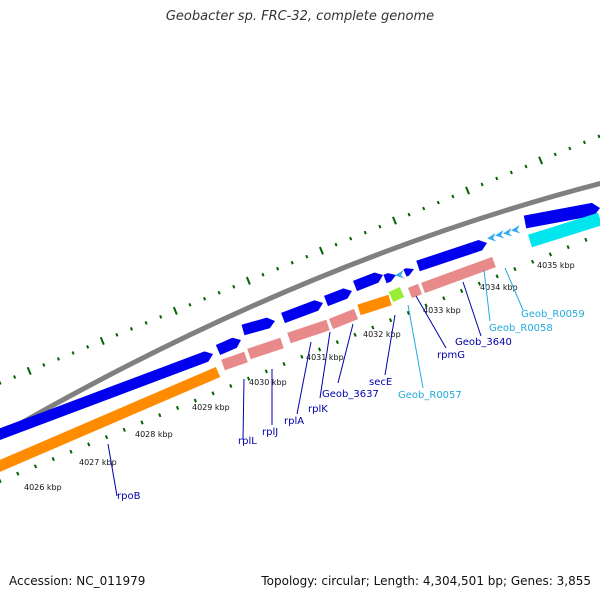 Image resolution: width=600 pixels, height=600 pixels. What do you see at coordinates (247, 441) in the screenshot?
I see `gene-label: rplL` at bounding box center [247, 441].